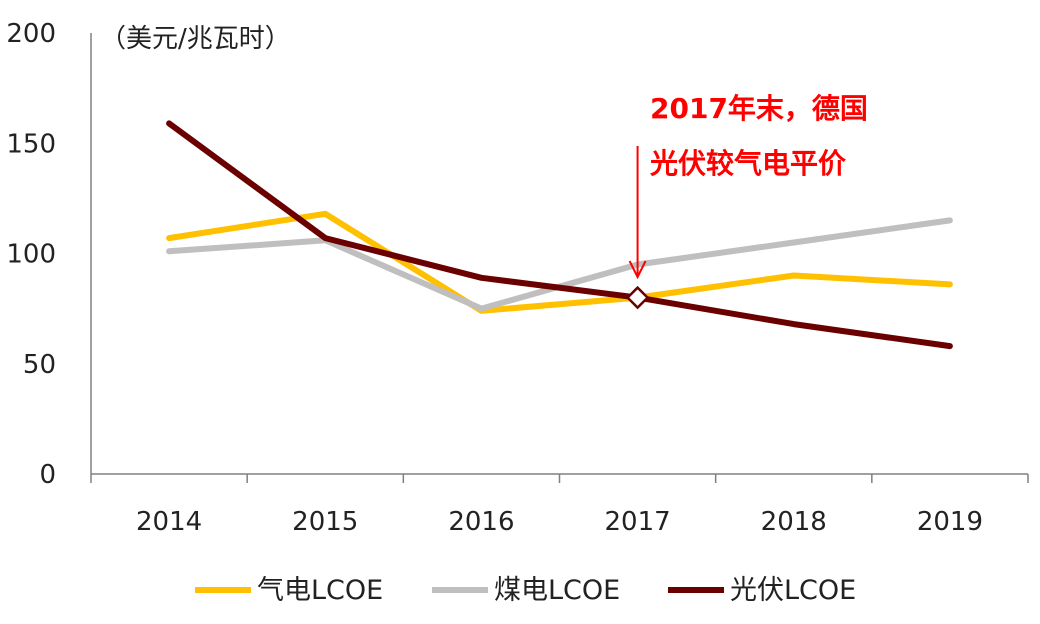 Image resolution: width=1040 pixels, height=624 pixels. What do you see at coordinates (950, 522) in the screenshot?
I see `x-tick-label: 2019` at bounding box center [950, 522].